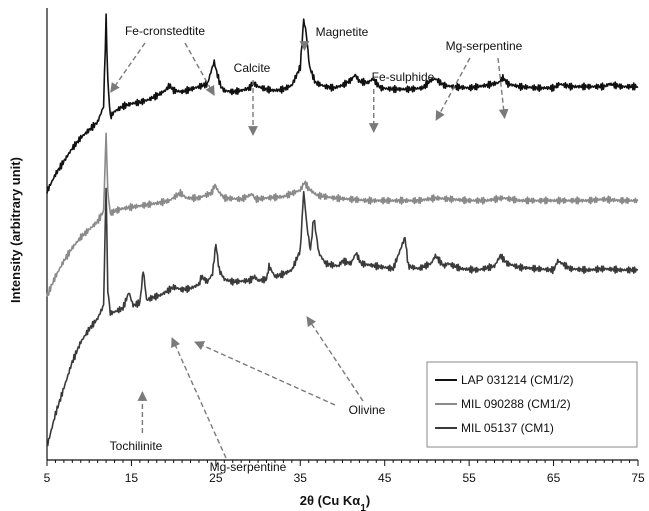 Image resolution: width=649 pixels, height=511 pixels. What do you see at coordinates (469, 478) in the screenshot?
I see `x-tick-label: 55` at bounding box center [469, 478].